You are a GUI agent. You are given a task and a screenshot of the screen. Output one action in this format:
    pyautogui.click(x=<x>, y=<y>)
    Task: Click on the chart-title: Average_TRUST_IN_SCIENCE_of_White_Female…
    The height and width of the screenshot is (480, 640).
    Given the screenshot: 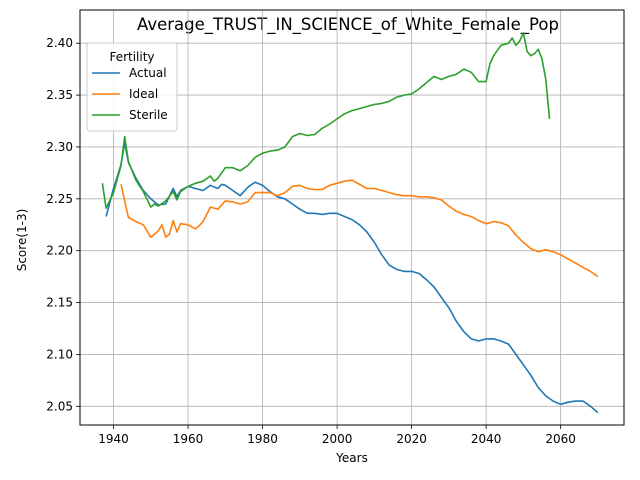 What is the action you would take?
    pyautogui.click(x=348, y=25)
    